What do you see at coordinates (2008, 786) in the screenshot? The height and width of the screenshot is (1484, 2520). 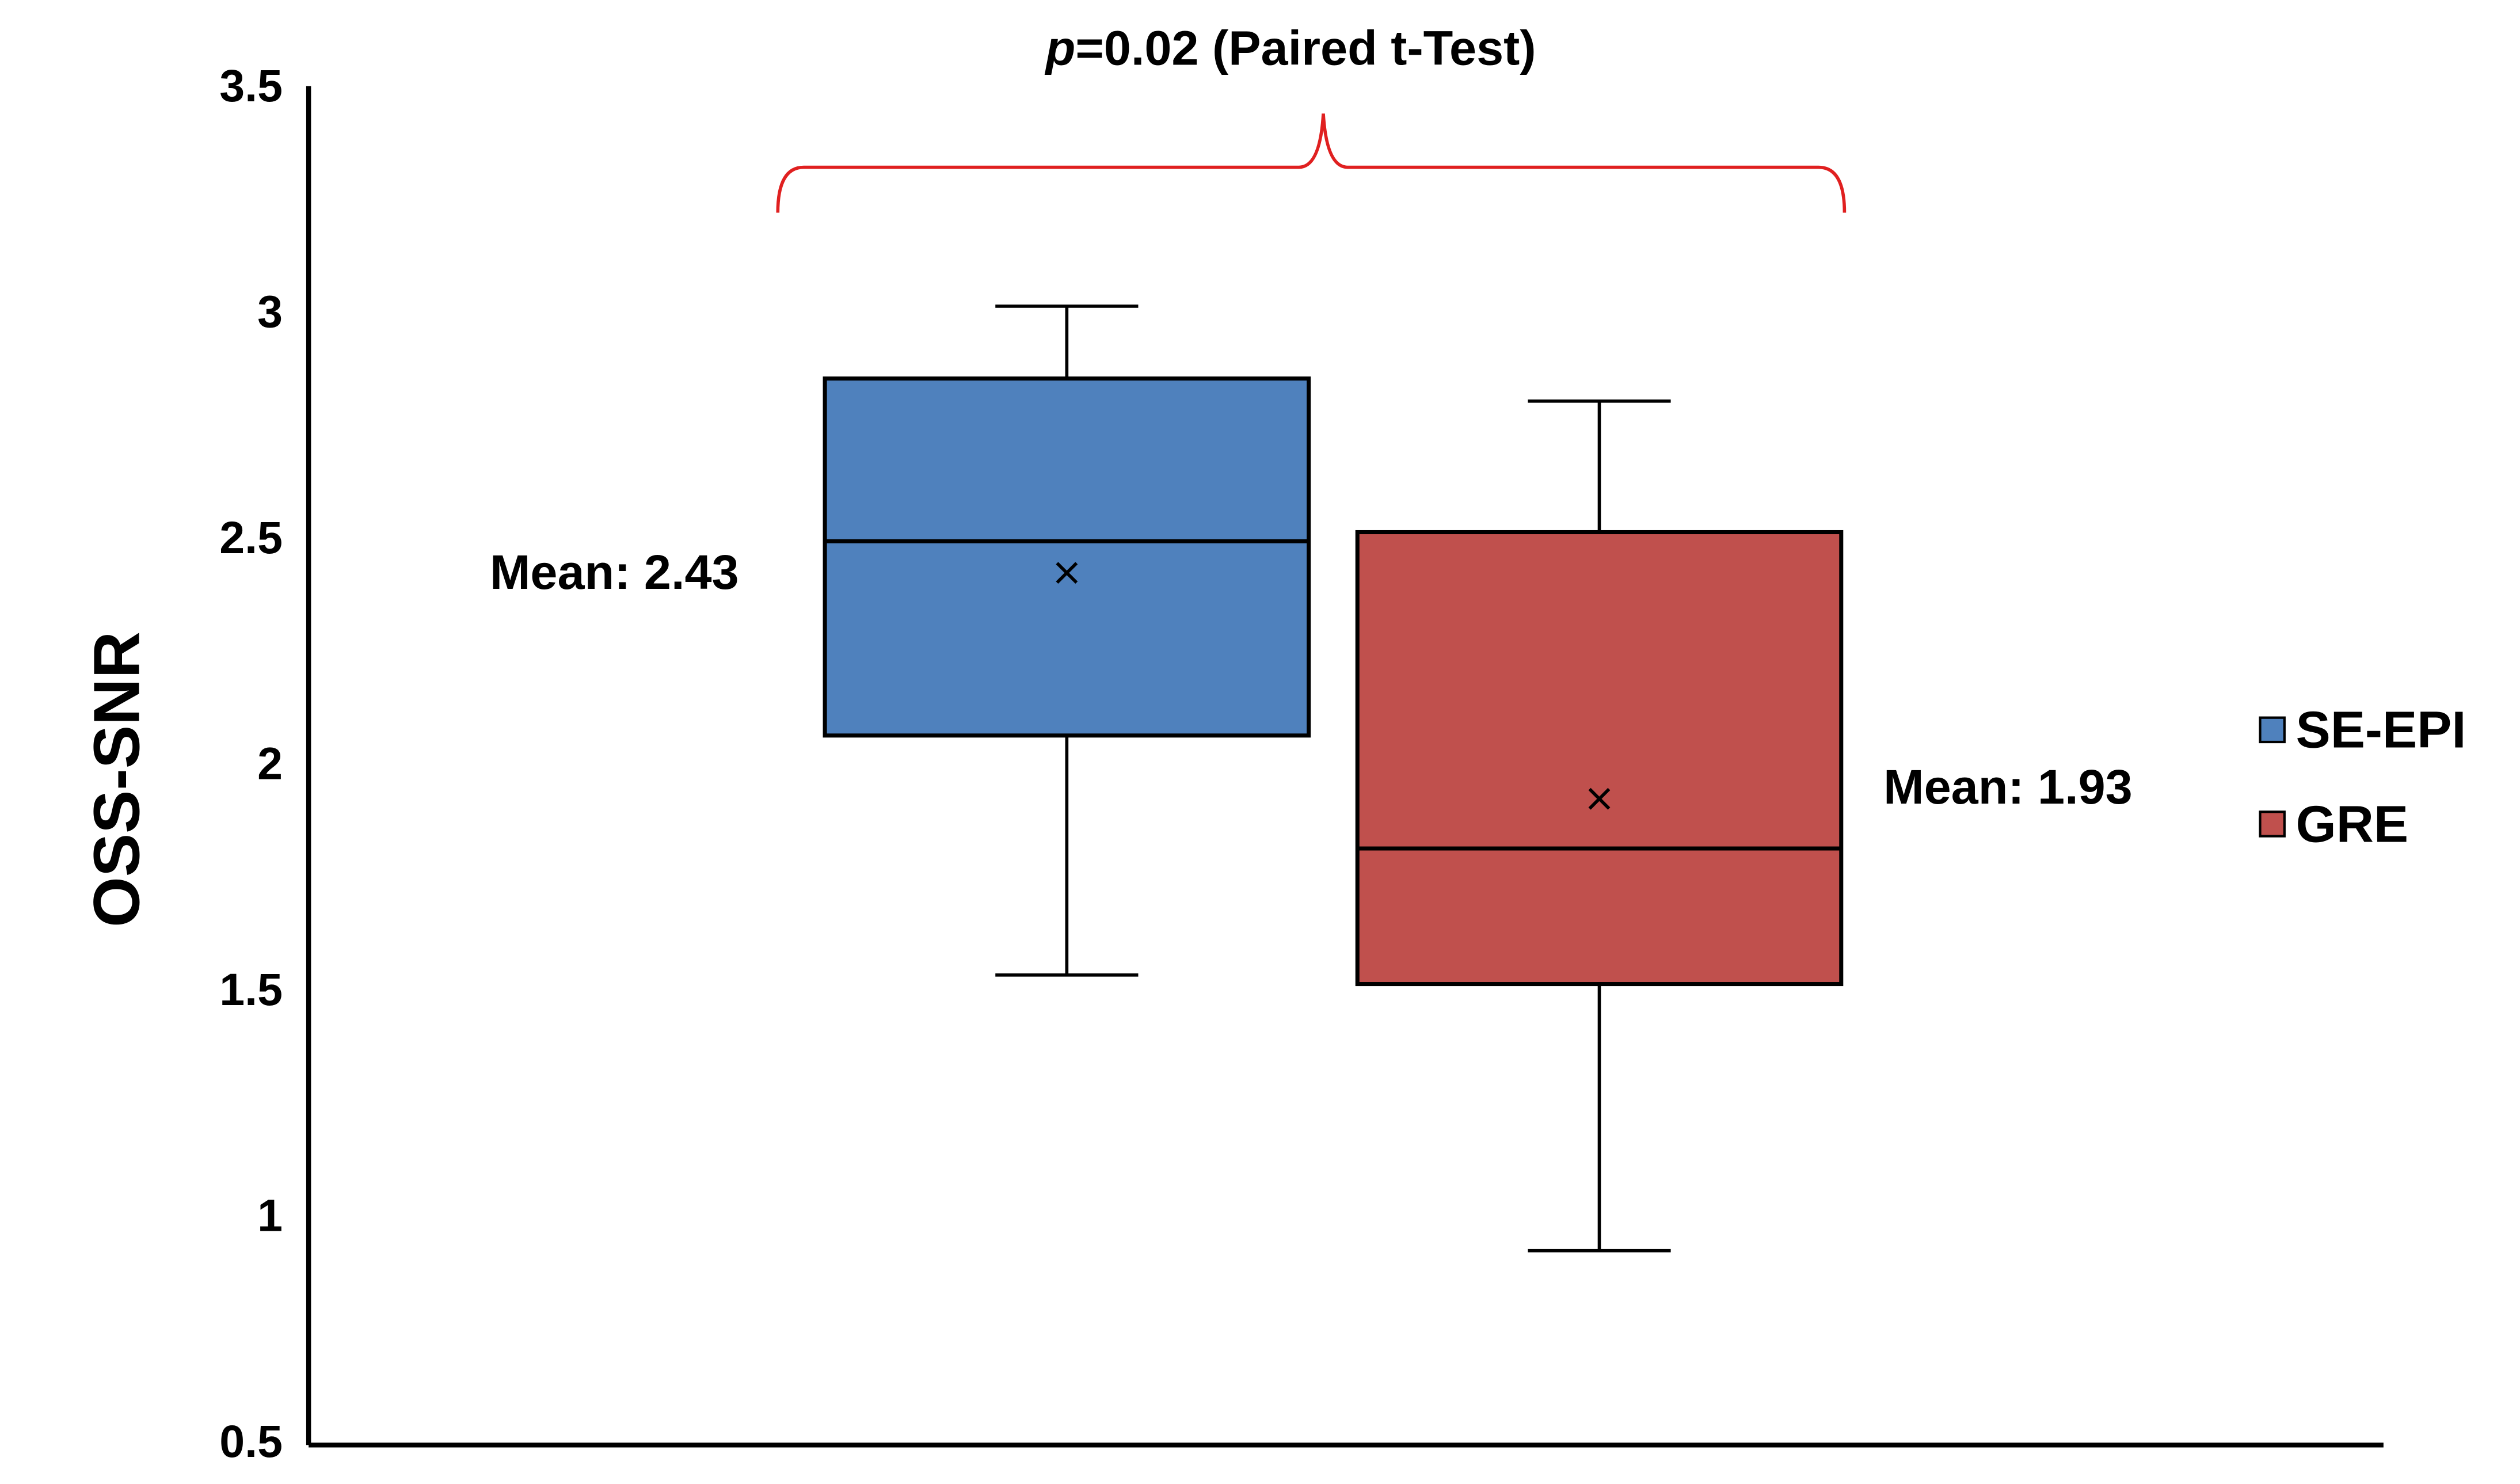 I see `mean-label: Mean: 1.93` at bounding box center [2008, 786].